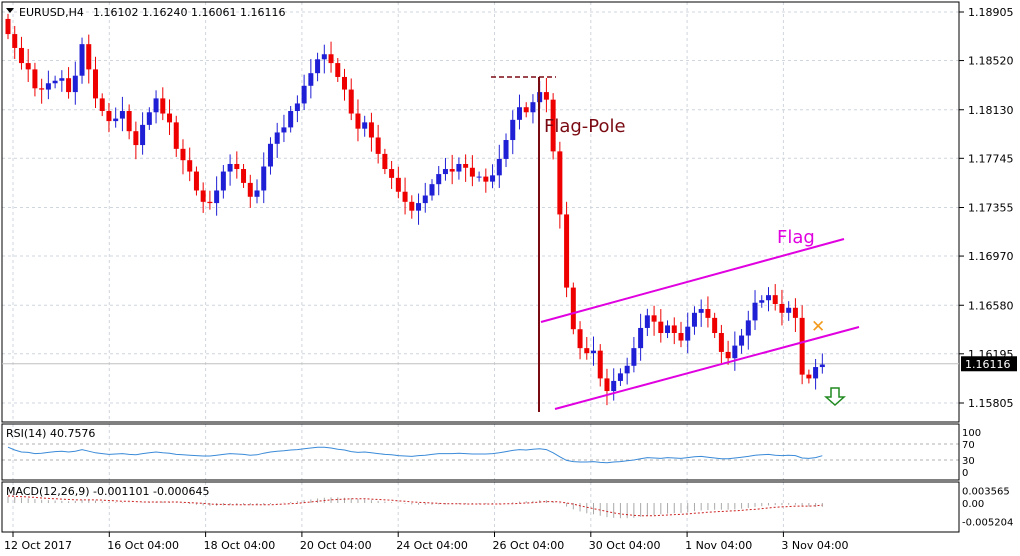  What do you see at coordinates (107, 491) in the screenshot?
I see `macd-title: MACD(12,26,9) -0.001101 -0.000645` at bounding box center [107, 491].